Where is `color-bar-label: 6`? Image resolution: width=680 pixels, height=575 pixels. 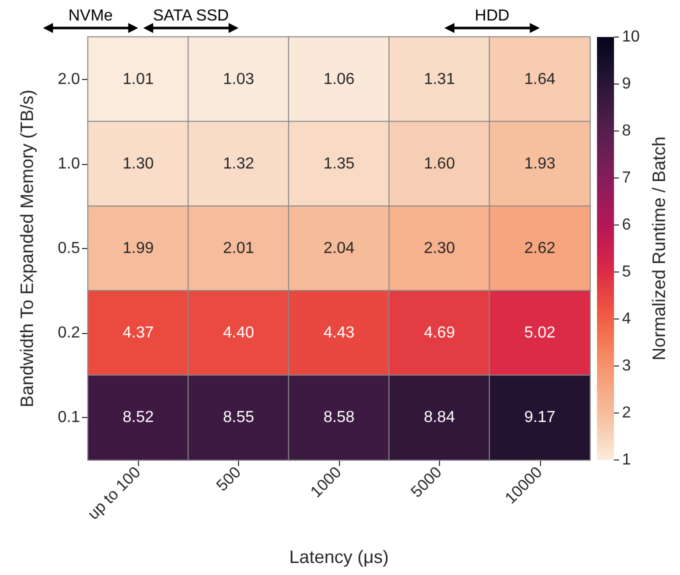
color-bar-label: 6 is located at coordinates (626, 225).